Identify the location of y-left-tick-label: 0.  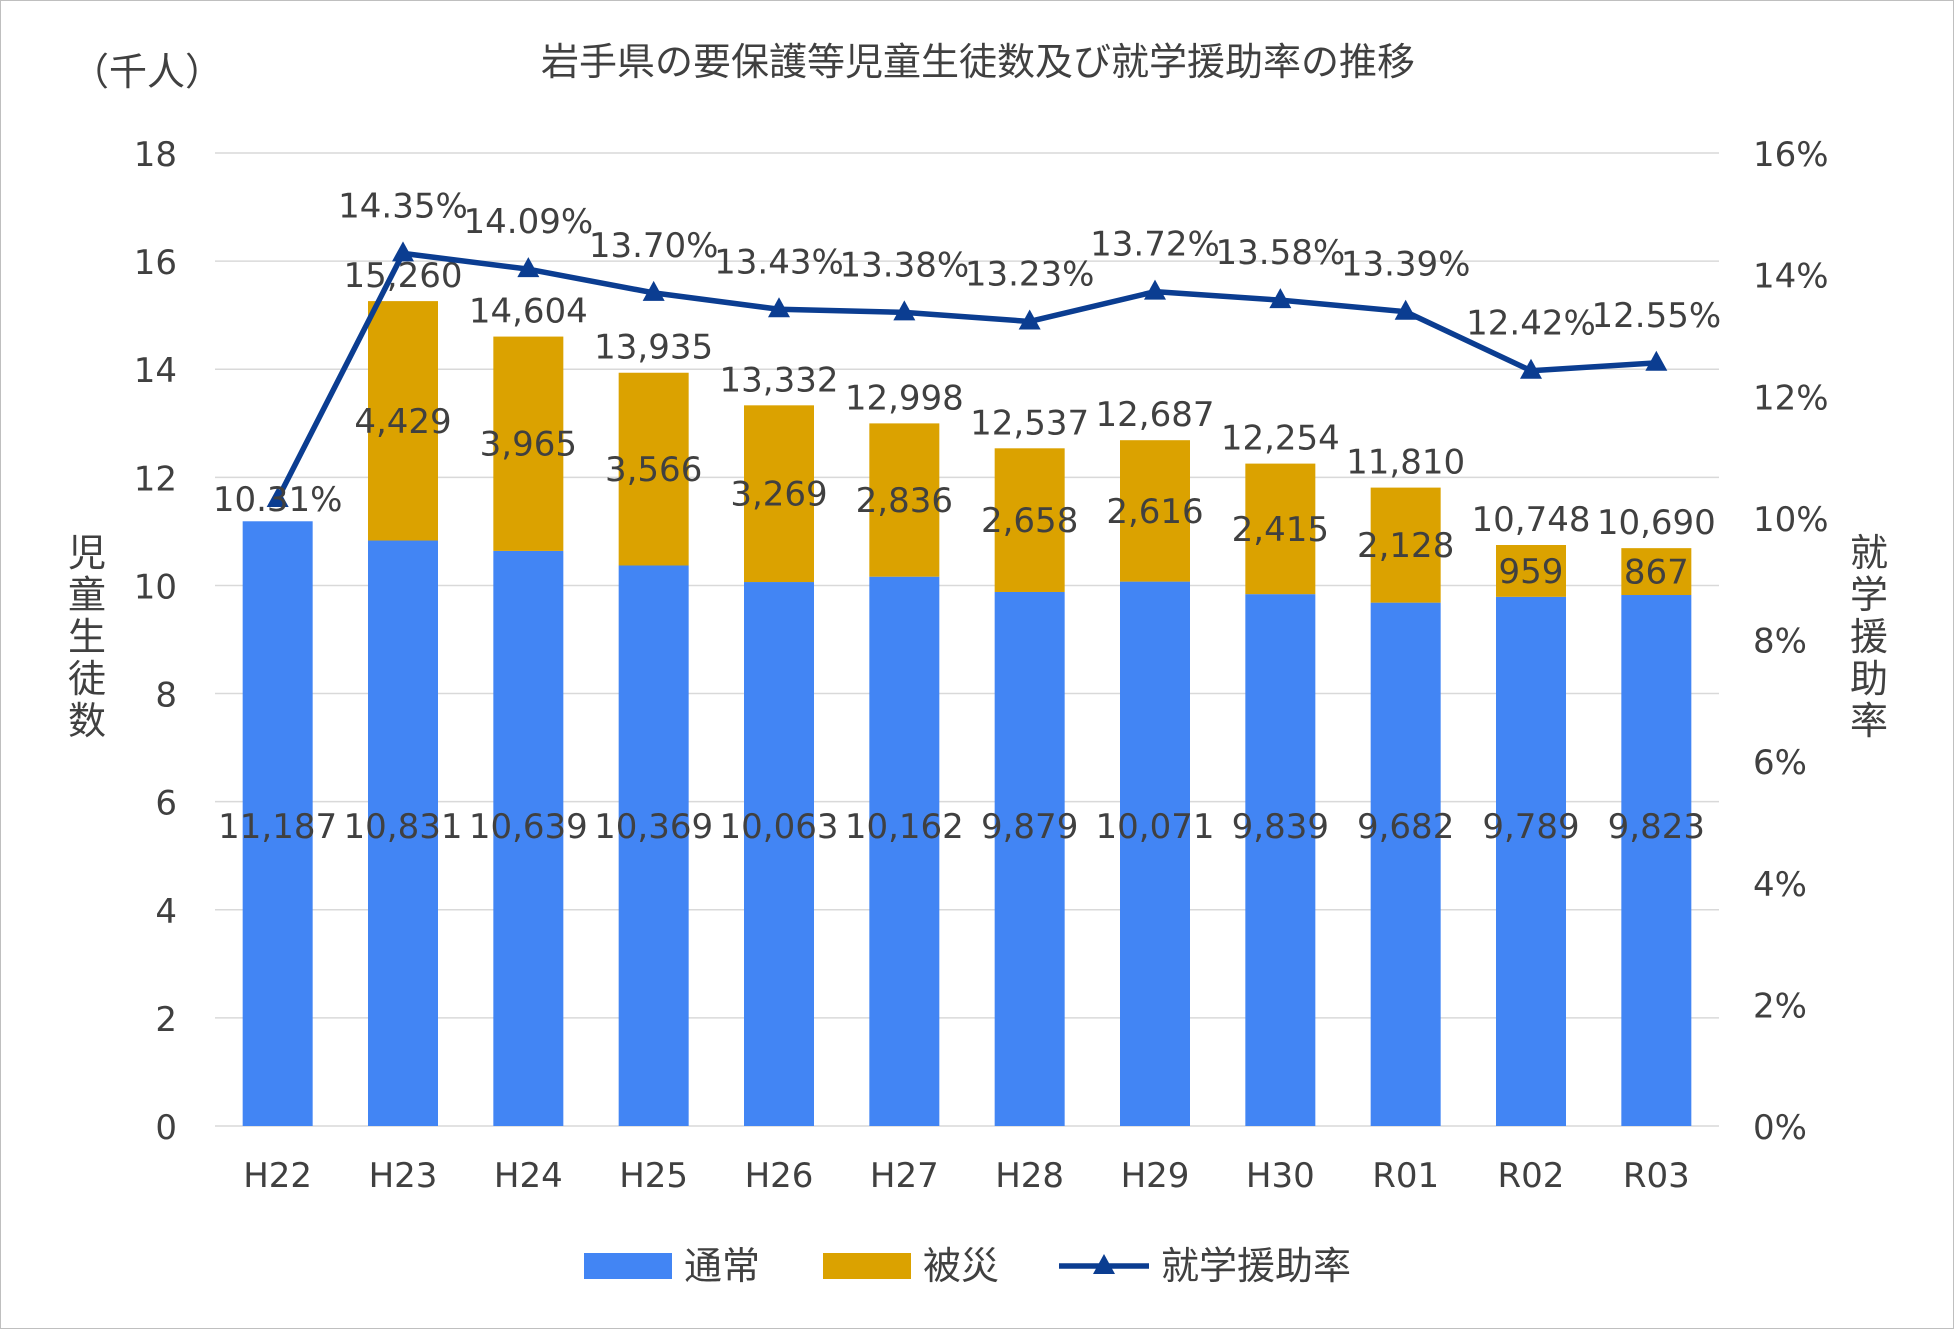
(166, 1128).